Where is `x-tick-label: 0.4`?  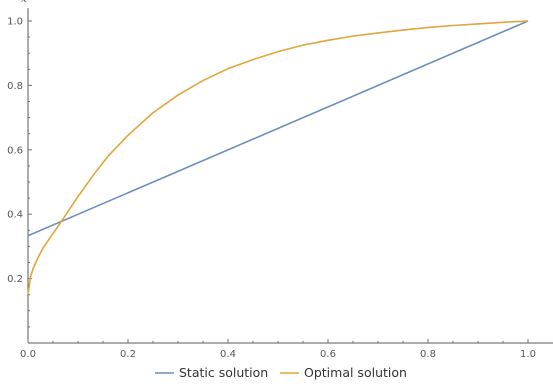
x-tick-label: 0.4 is located at coordinates (228, 354).